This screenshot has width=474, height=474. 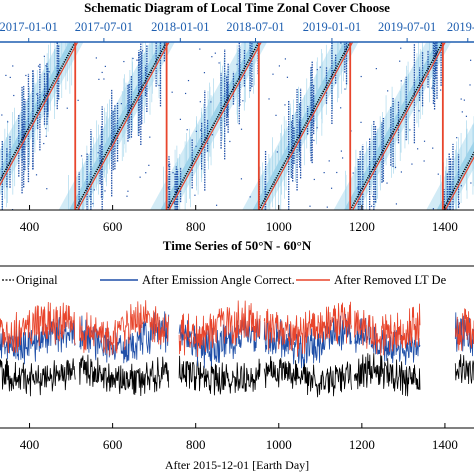 I want to click on series-original, so click(x=237, y=375).